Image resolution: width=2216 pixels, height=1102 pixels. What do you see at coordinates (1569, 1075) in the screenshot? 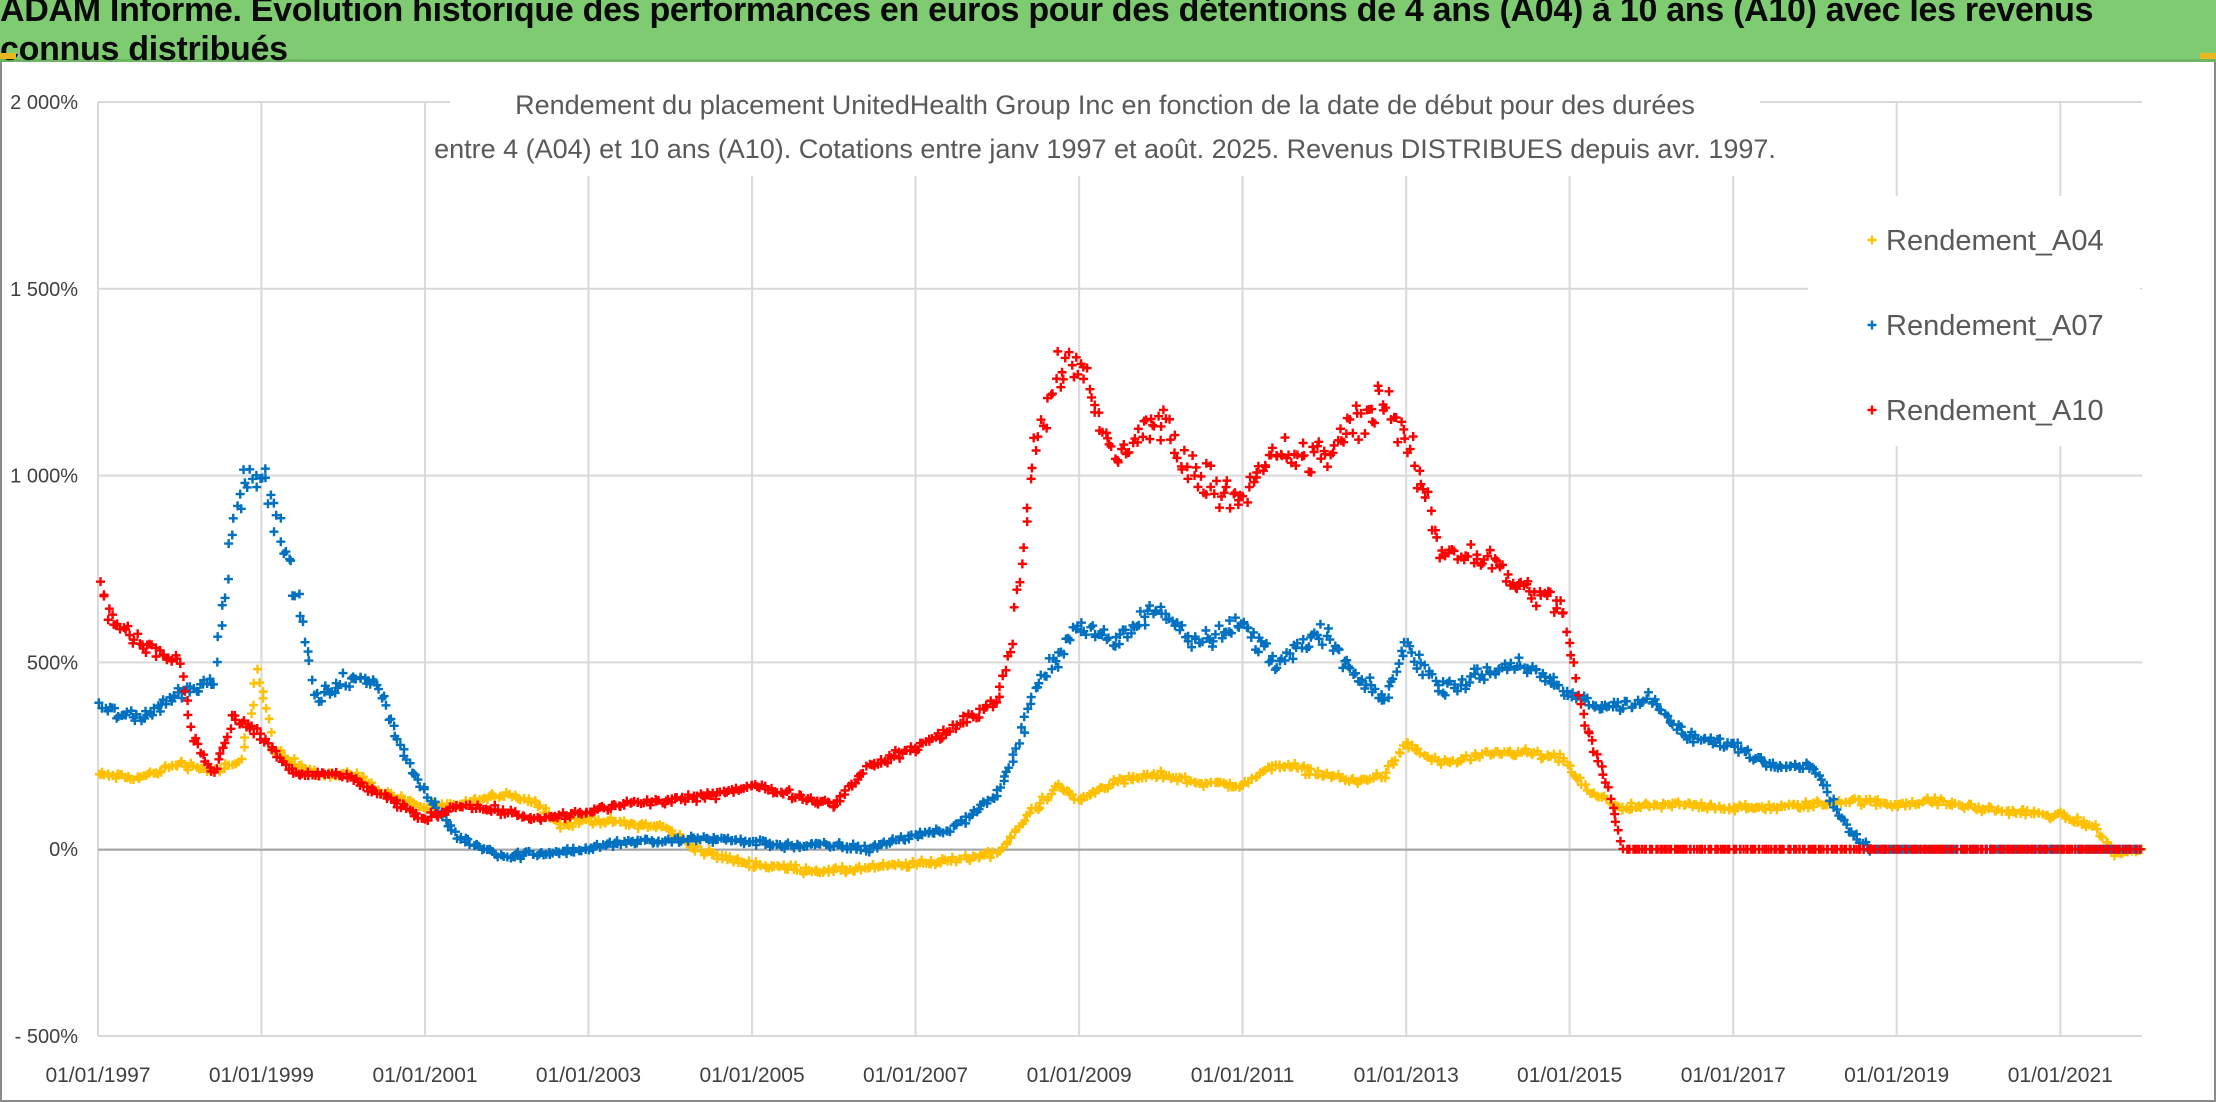
I see `x-tick-label: 01/01/2015` at bounding box center [1569, 1075].